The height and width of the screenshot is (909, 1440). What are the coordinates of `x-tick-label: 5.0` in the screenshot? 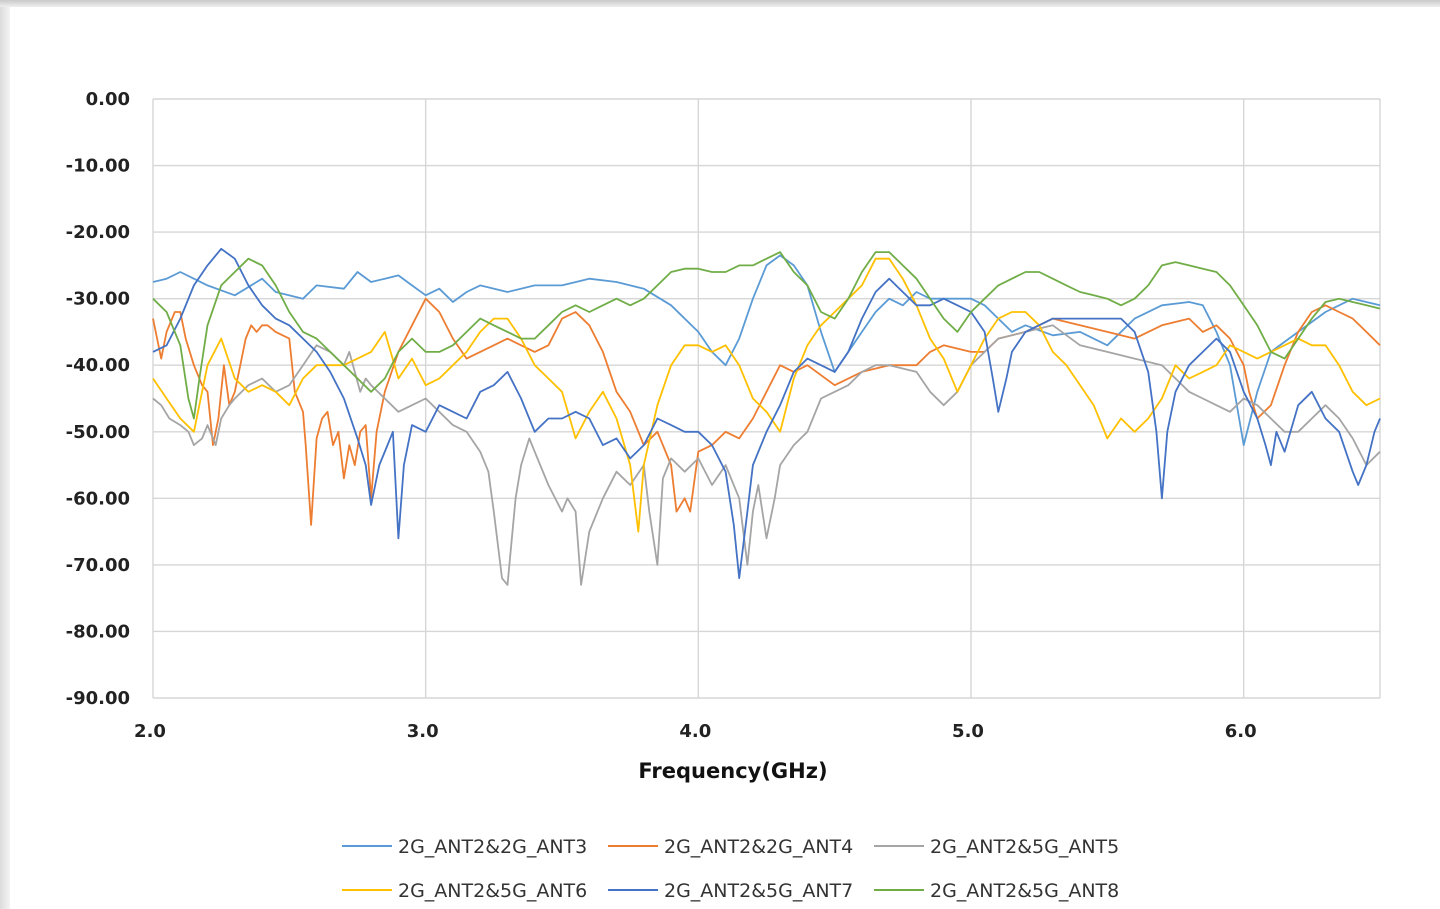 It's located at (968, 731).